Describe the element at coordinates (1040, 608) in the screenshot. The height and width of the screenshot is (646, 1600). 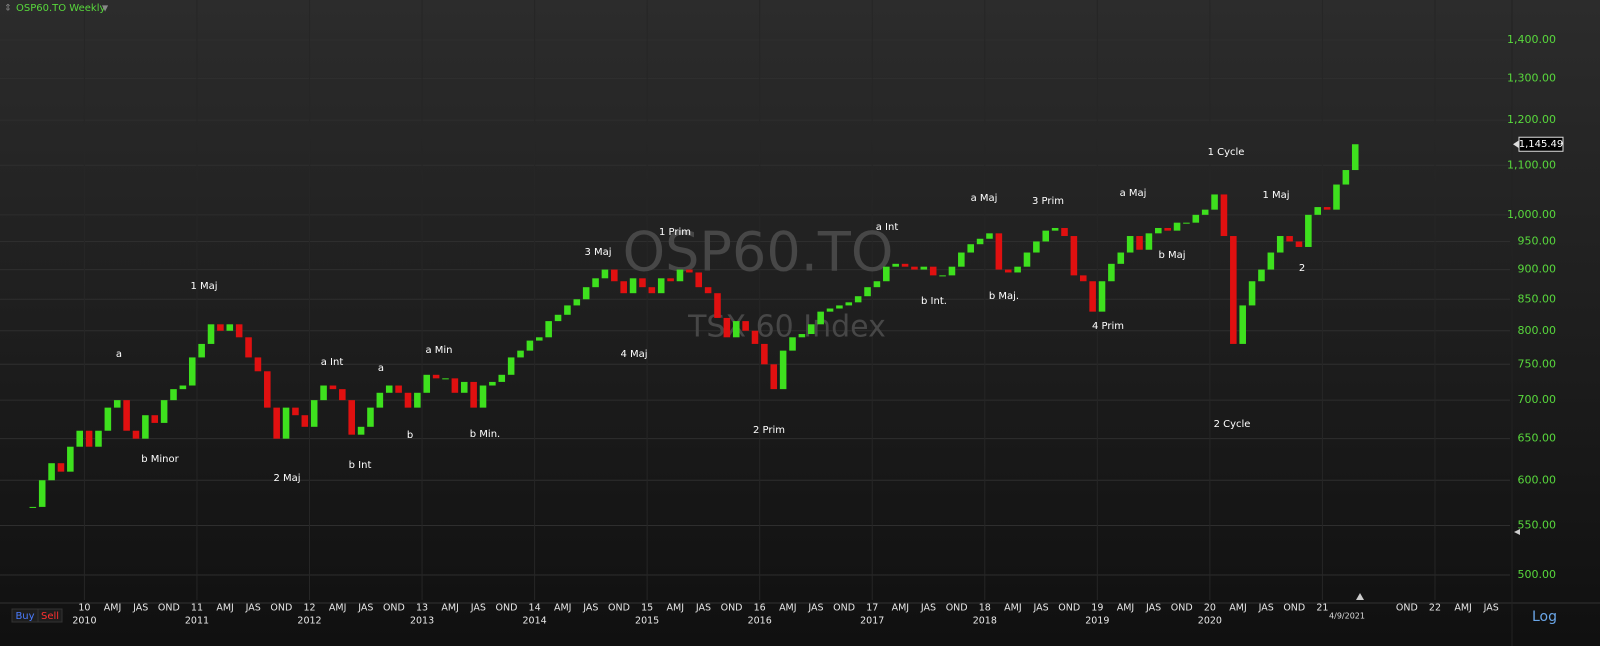
I see `x-tick-label: JAS` at that location.